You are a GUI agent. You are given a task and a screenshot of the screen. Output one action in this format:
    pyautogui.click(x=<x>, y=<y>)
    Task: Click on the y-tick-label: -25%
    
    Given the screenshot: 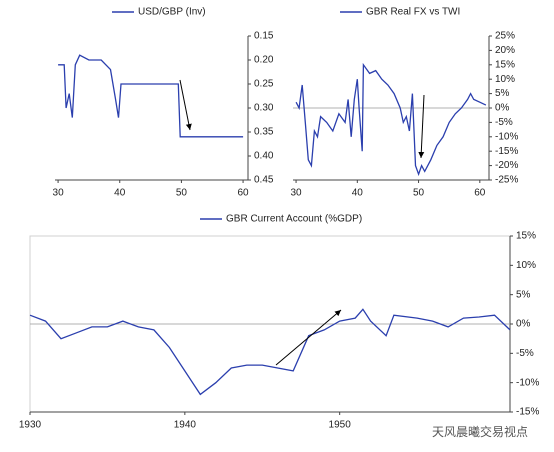 What is the action you would take?
    pyautogui.click(x=506, y=180)
    